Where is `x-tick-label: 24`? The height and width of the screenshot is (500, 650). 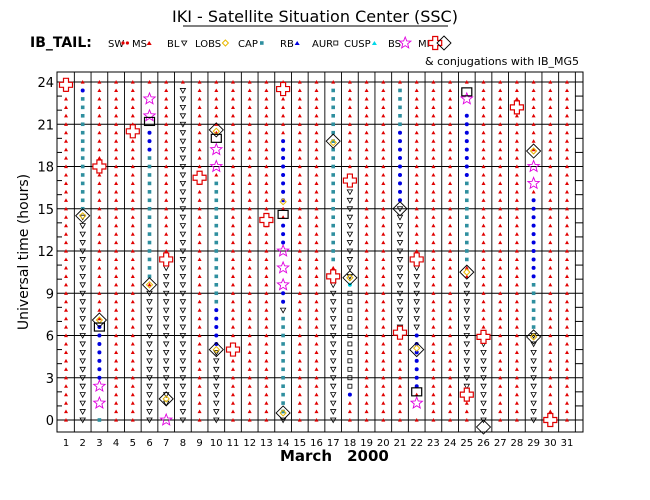 x-tick-label: 24 is located at coordinates (450, 443).